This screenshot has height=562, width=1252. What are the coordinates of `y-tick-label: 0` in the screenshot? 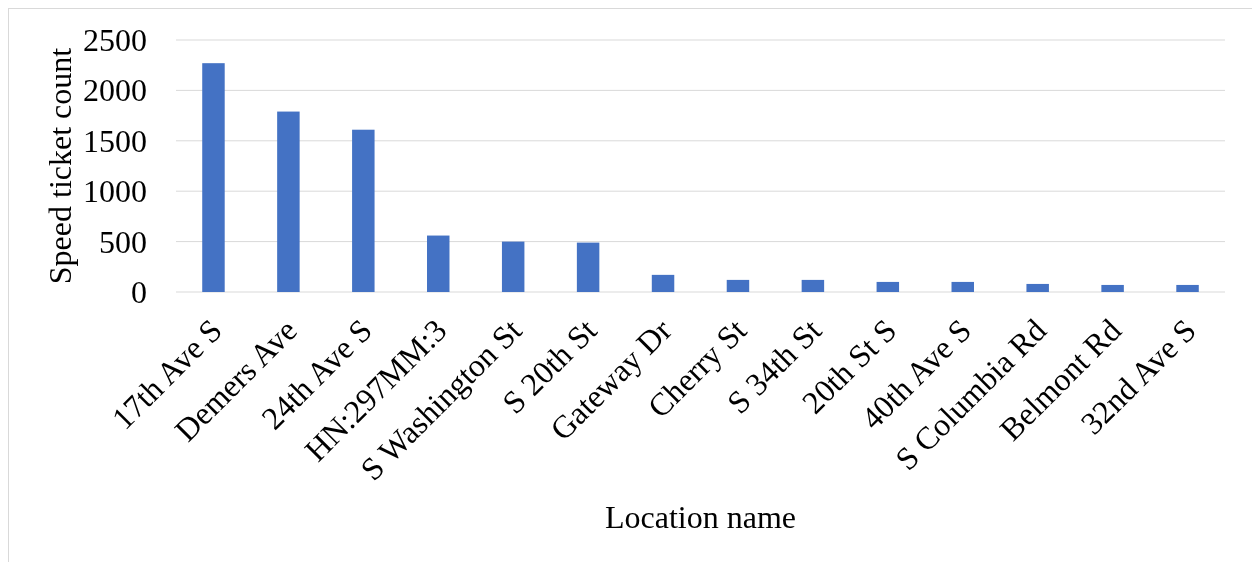 It's located at (139, 292).